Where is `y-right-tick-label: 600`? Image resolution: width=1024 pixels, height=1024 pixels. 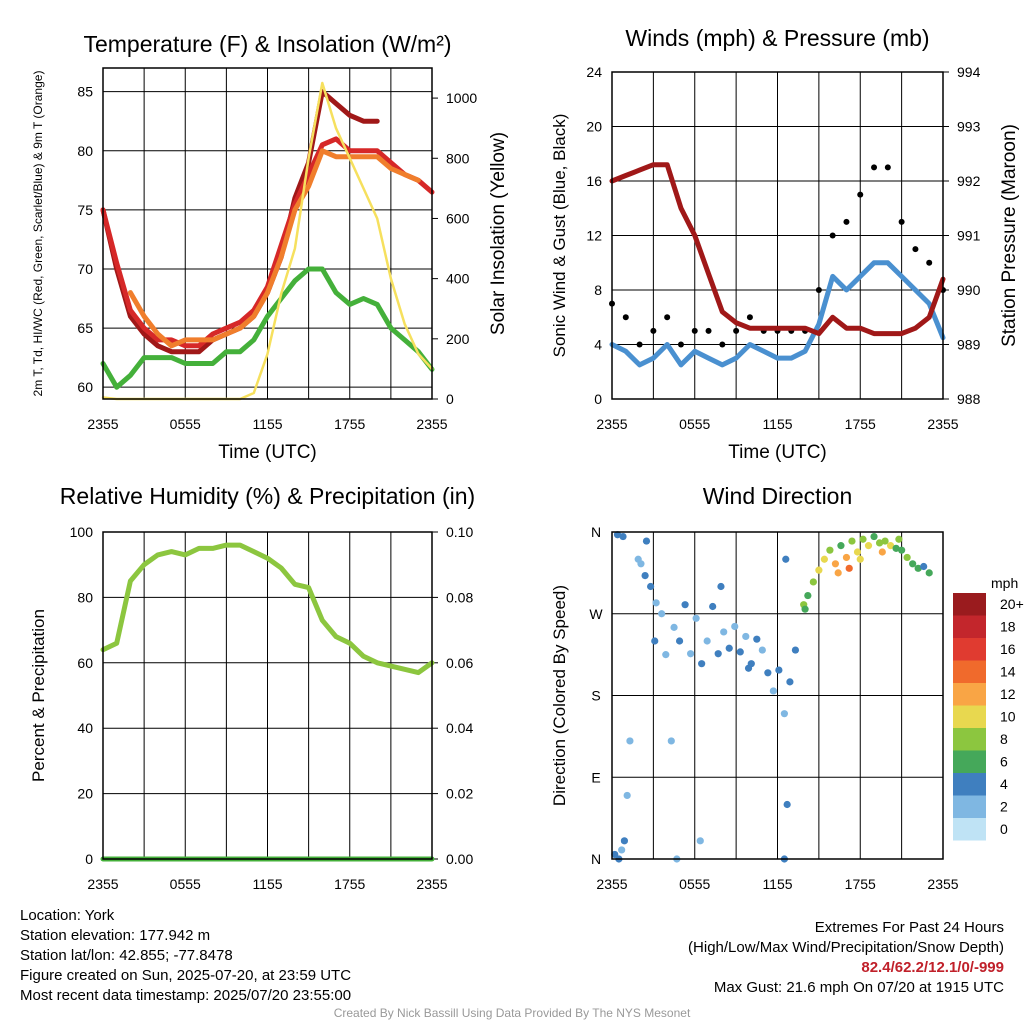
y-right-tick-label: 600 is located at coordinates (458, 218).